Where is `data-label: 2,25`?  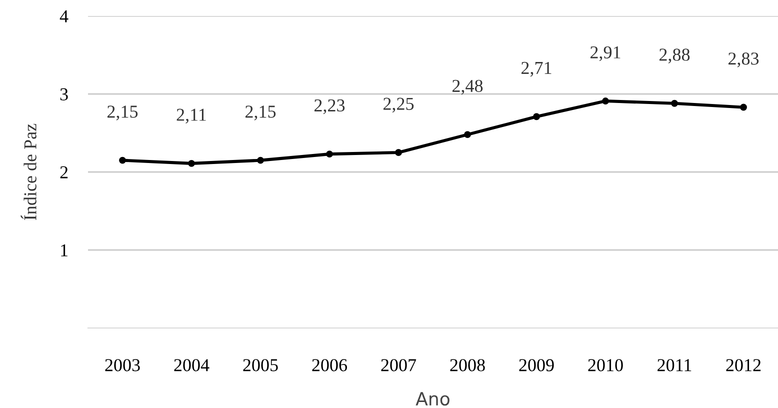
data-label: 2,25 is located at coordinates (398, 105).